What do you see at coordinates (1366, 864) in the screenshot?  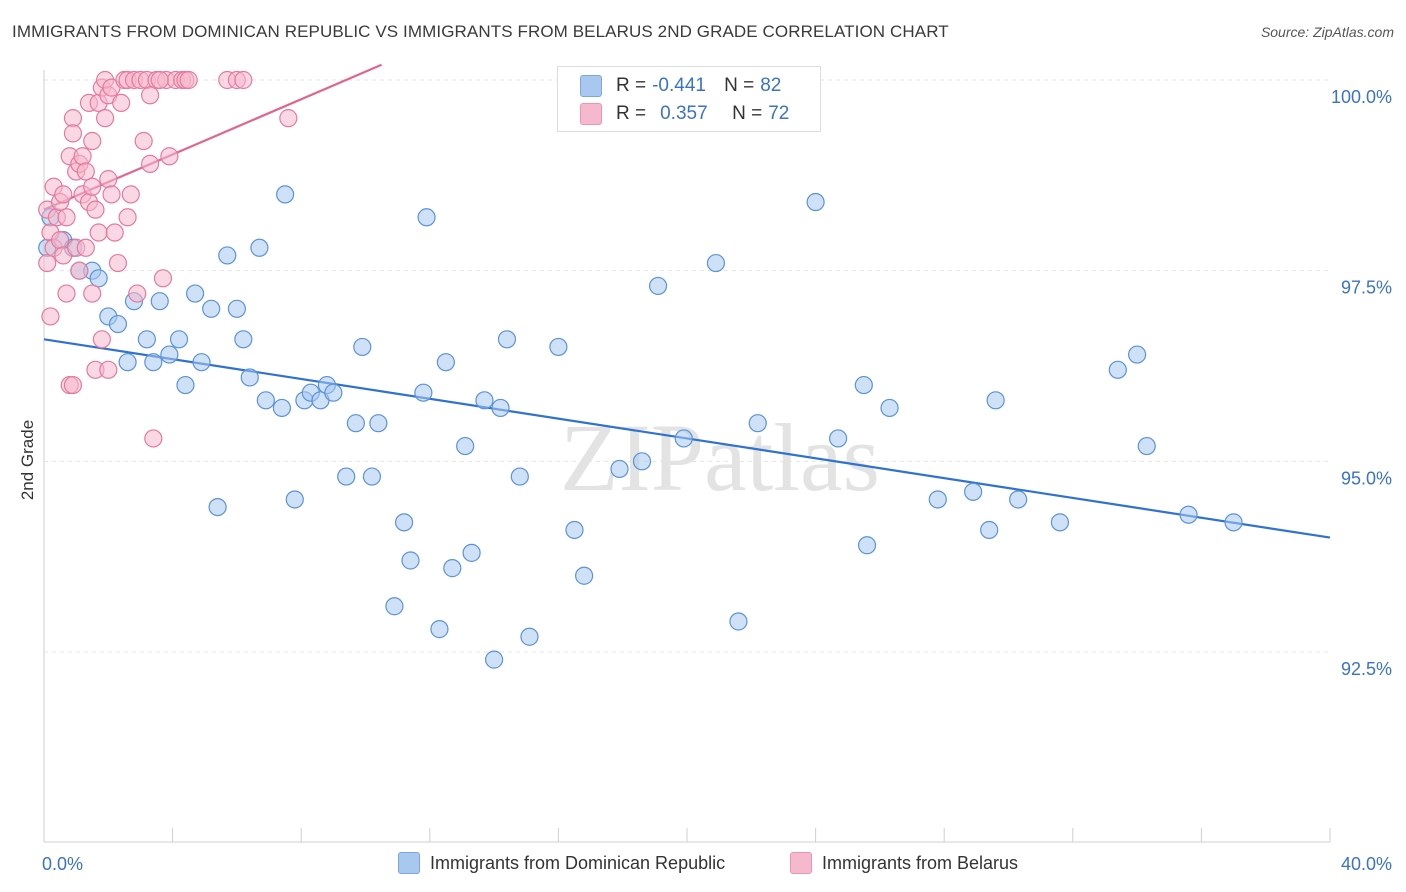 I see `x-tick-label: 40.0%` at bounding box center [1366, 864].